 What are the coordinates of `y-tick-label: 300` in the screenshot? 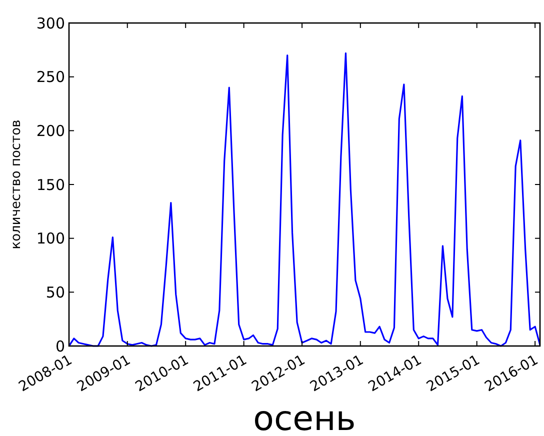 It's located at (50, 23).